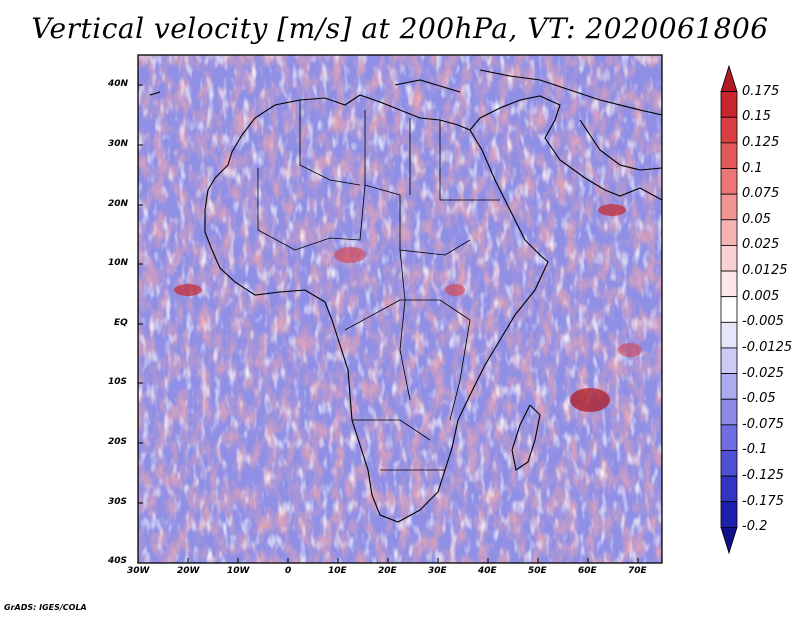  Describe the element at coordinates (637, 571) in the screenshot. I see `lon-label-70e: 70E` at that location.